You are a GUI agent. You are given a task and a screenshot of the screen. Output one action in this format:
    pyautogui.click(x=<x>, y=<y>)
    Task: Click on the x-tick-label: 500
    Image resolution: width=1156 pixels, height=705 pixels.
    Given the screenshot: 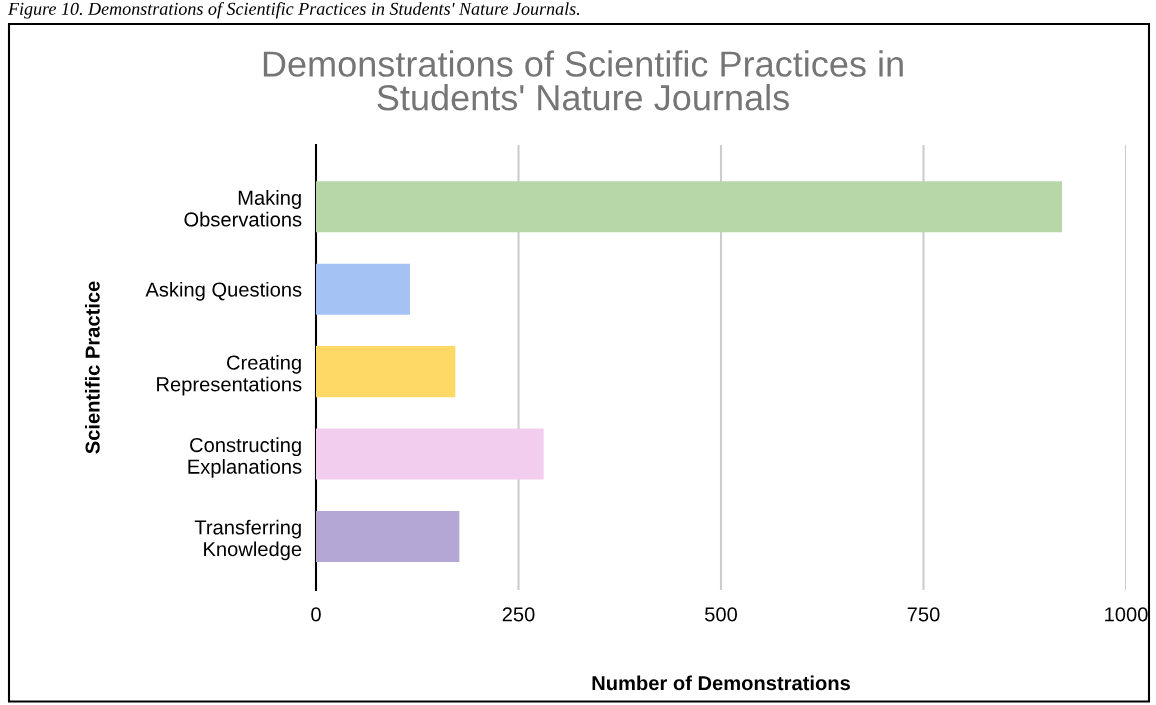 What is the action you would take?
    pyautogui.click(x=721, y=614)
    